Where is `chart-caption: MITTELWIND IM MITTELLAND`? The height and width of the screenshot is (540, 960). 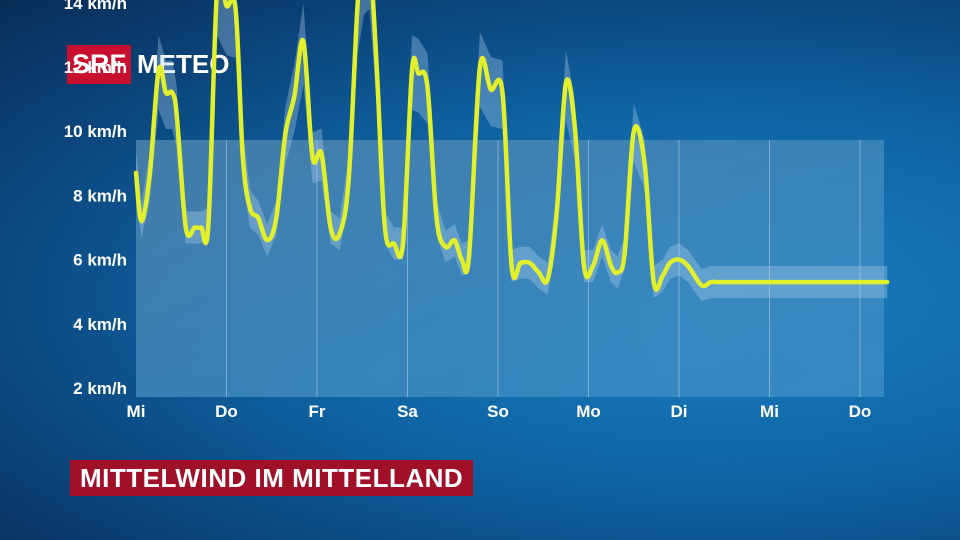
chart-caption: MITTELWIND IM MITTELLAND is located at coordinates (272, 478).